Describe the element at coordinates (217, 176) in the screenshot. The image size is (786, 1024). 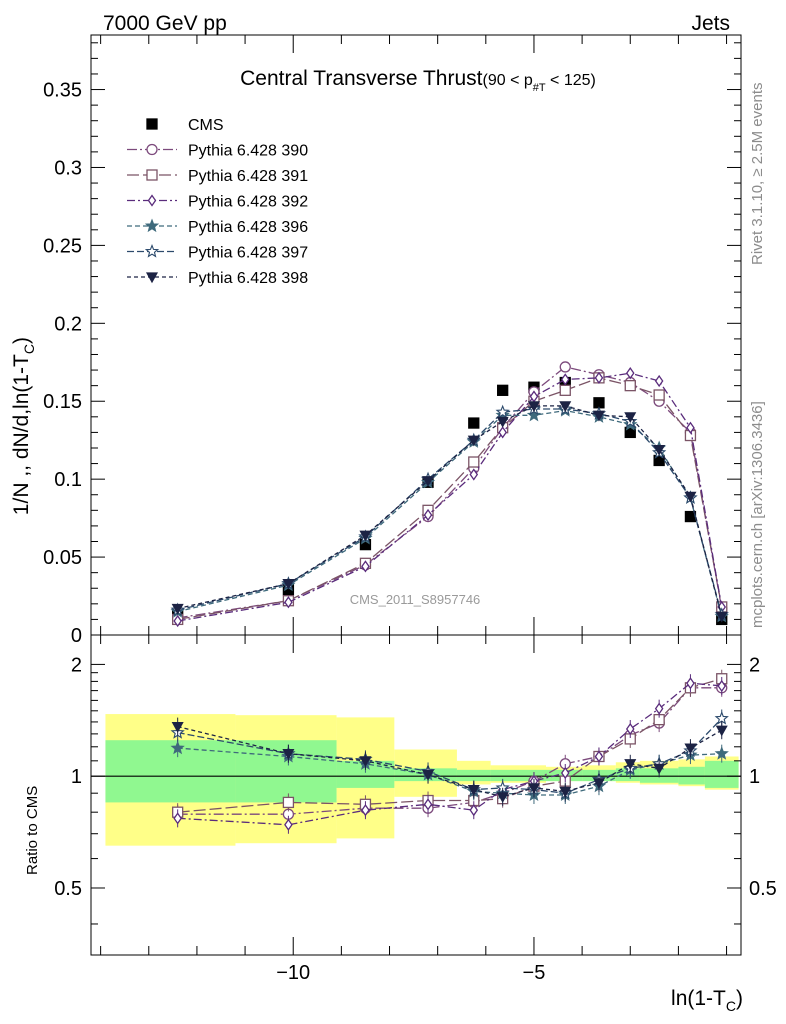
I see `legend-item: Pythia 6.428 391` at that location.